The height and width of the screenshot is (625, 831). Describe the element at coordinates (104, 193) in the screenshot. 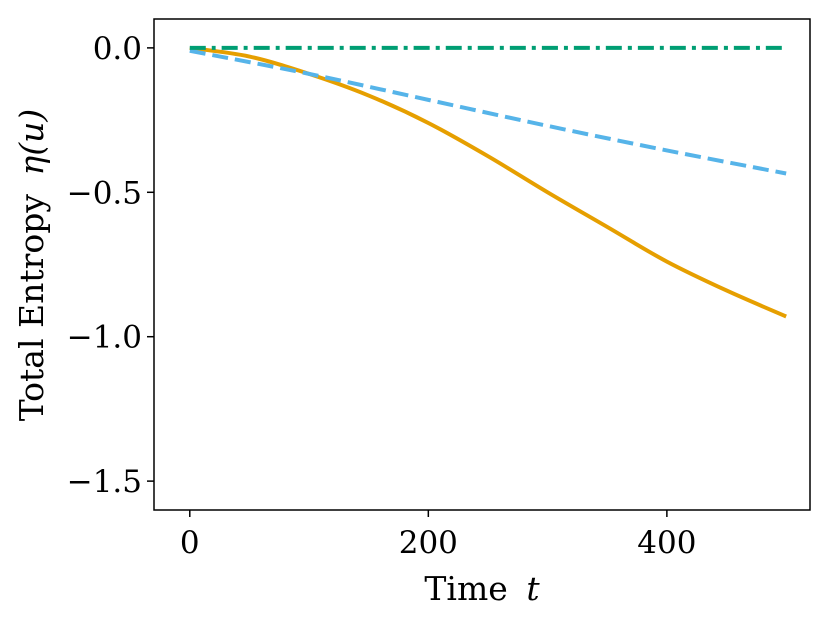

I see `y-tick-label: −0.5` at that location.